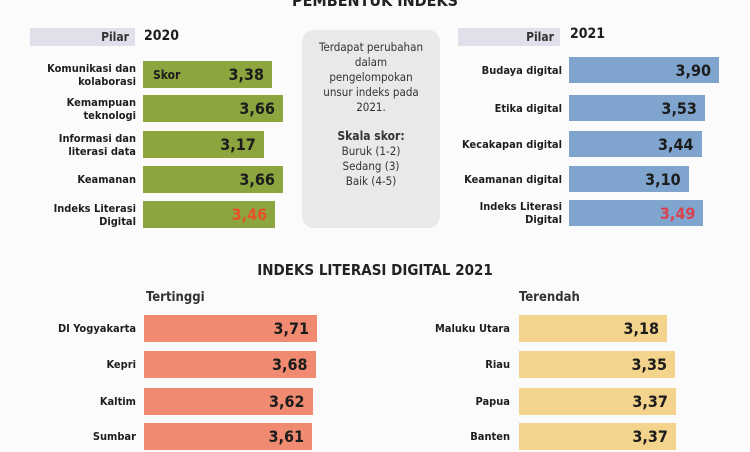 The width and height of the screenshot is (750, 452). I want to click on bar-category-label: Kaltim, so click(117, 401).